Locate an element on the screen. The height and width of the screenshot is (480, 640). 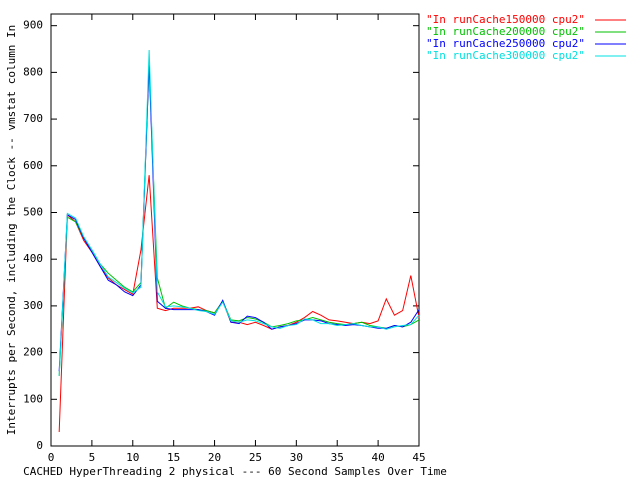
x-tick-label: 20 is located at coordinates (214, 457).